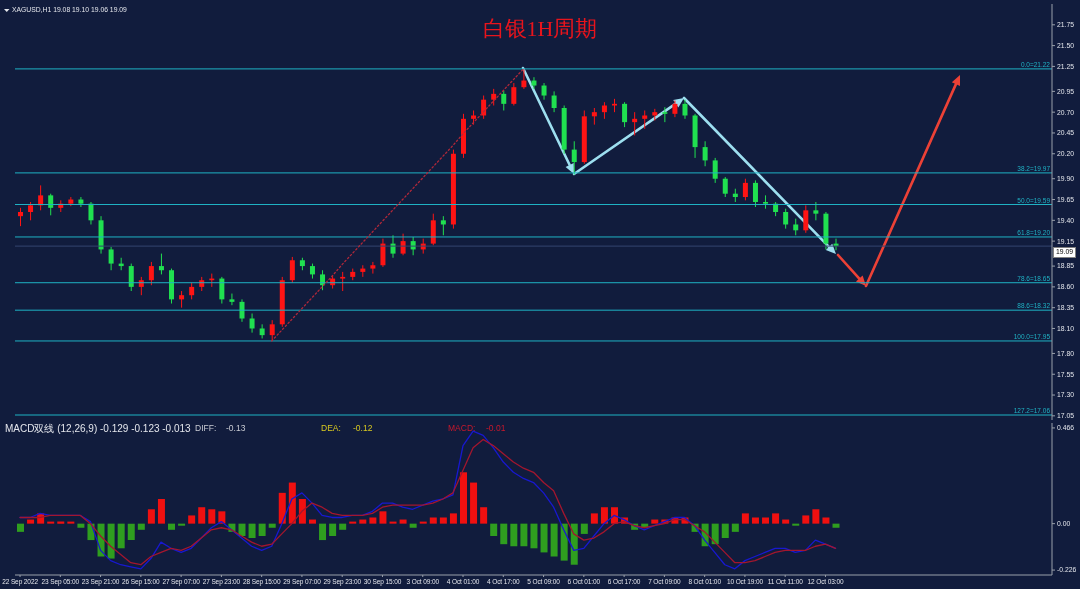  I want to click on annotation: DIFF:, so click(206, 428).